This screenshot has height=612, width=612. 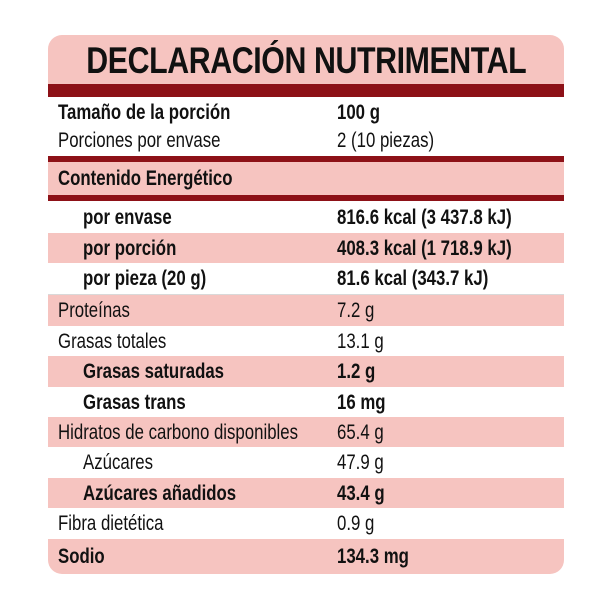 I want to click on nutrient-label: Grasas trans, so click(x=134, y=402).